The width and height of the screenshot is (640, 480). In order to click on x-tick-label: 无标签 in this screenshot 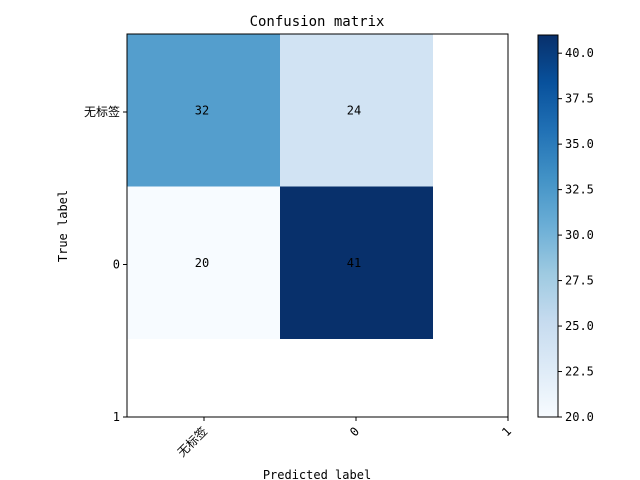, I will do `click(192, 442)`.